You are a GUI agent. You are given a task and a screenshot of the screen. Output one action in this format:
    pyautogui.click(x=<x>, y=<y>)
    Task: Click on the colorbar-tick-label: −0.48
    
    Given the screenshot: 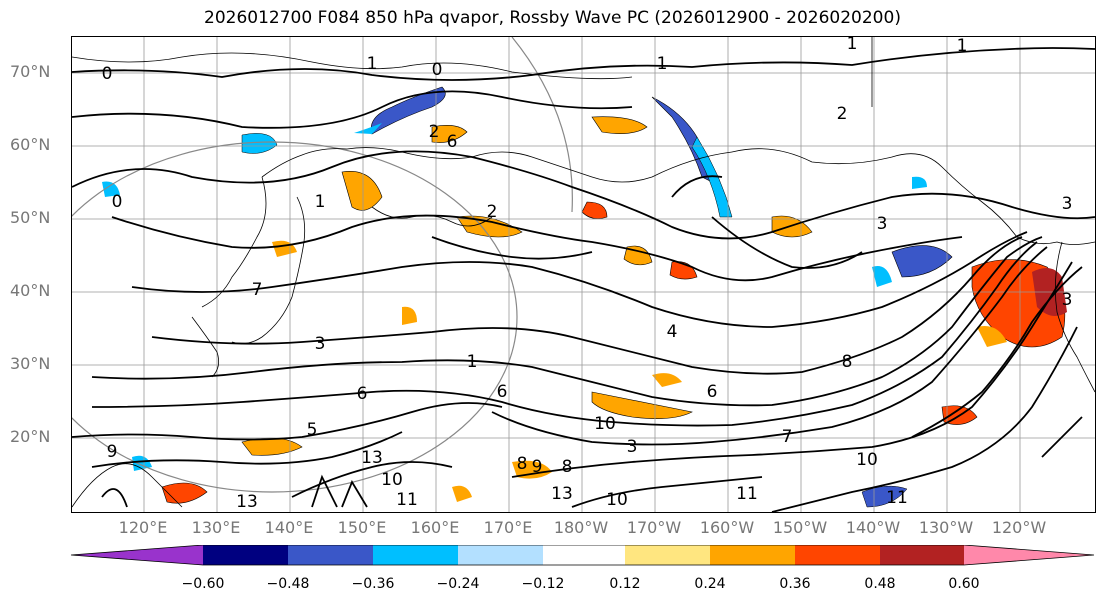 What is the action you would take?
    pyautogui.click(x=288, y=584)
    